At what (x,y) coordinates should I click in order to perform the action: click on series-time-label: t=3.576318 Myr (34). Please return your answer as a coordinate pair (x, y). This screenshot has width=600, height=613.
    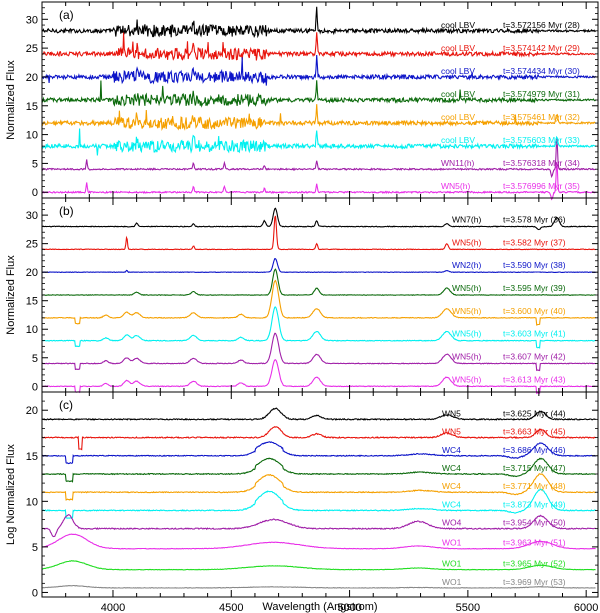
    Looking at the image, I should click on (541, 163).